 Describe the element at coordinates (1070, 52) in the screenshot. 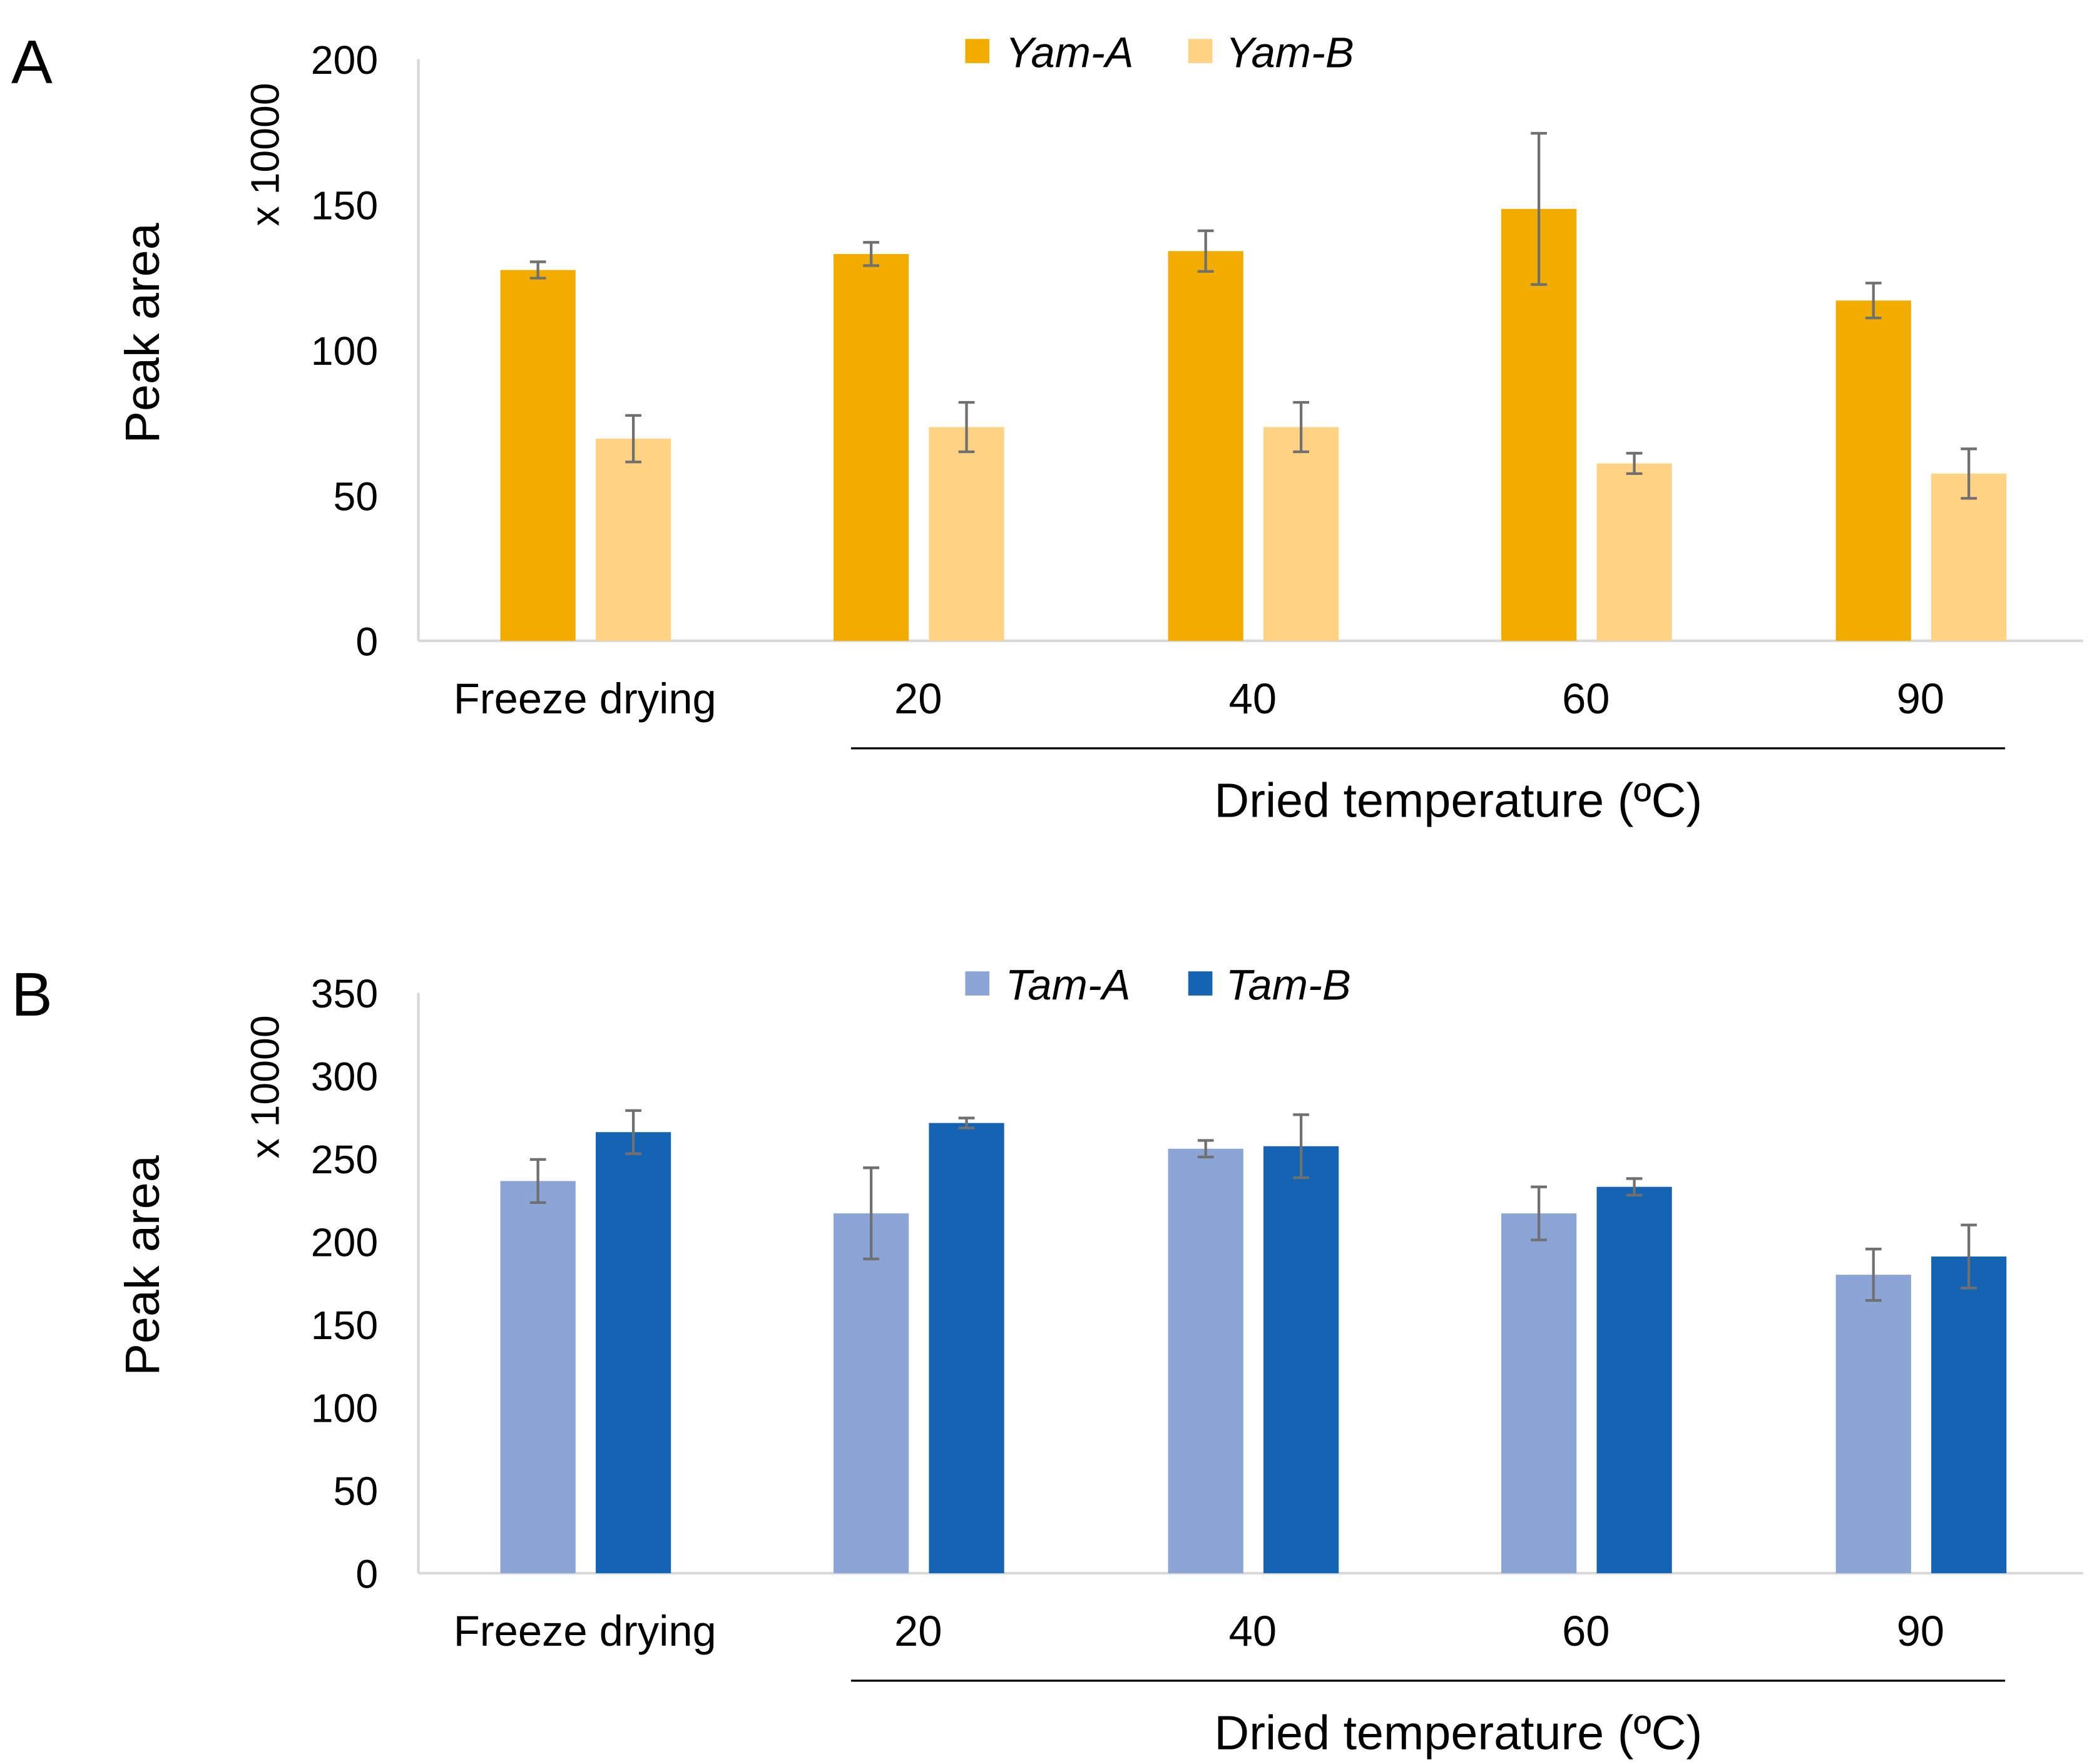

I see `legend-label: Yam-A` at that location.